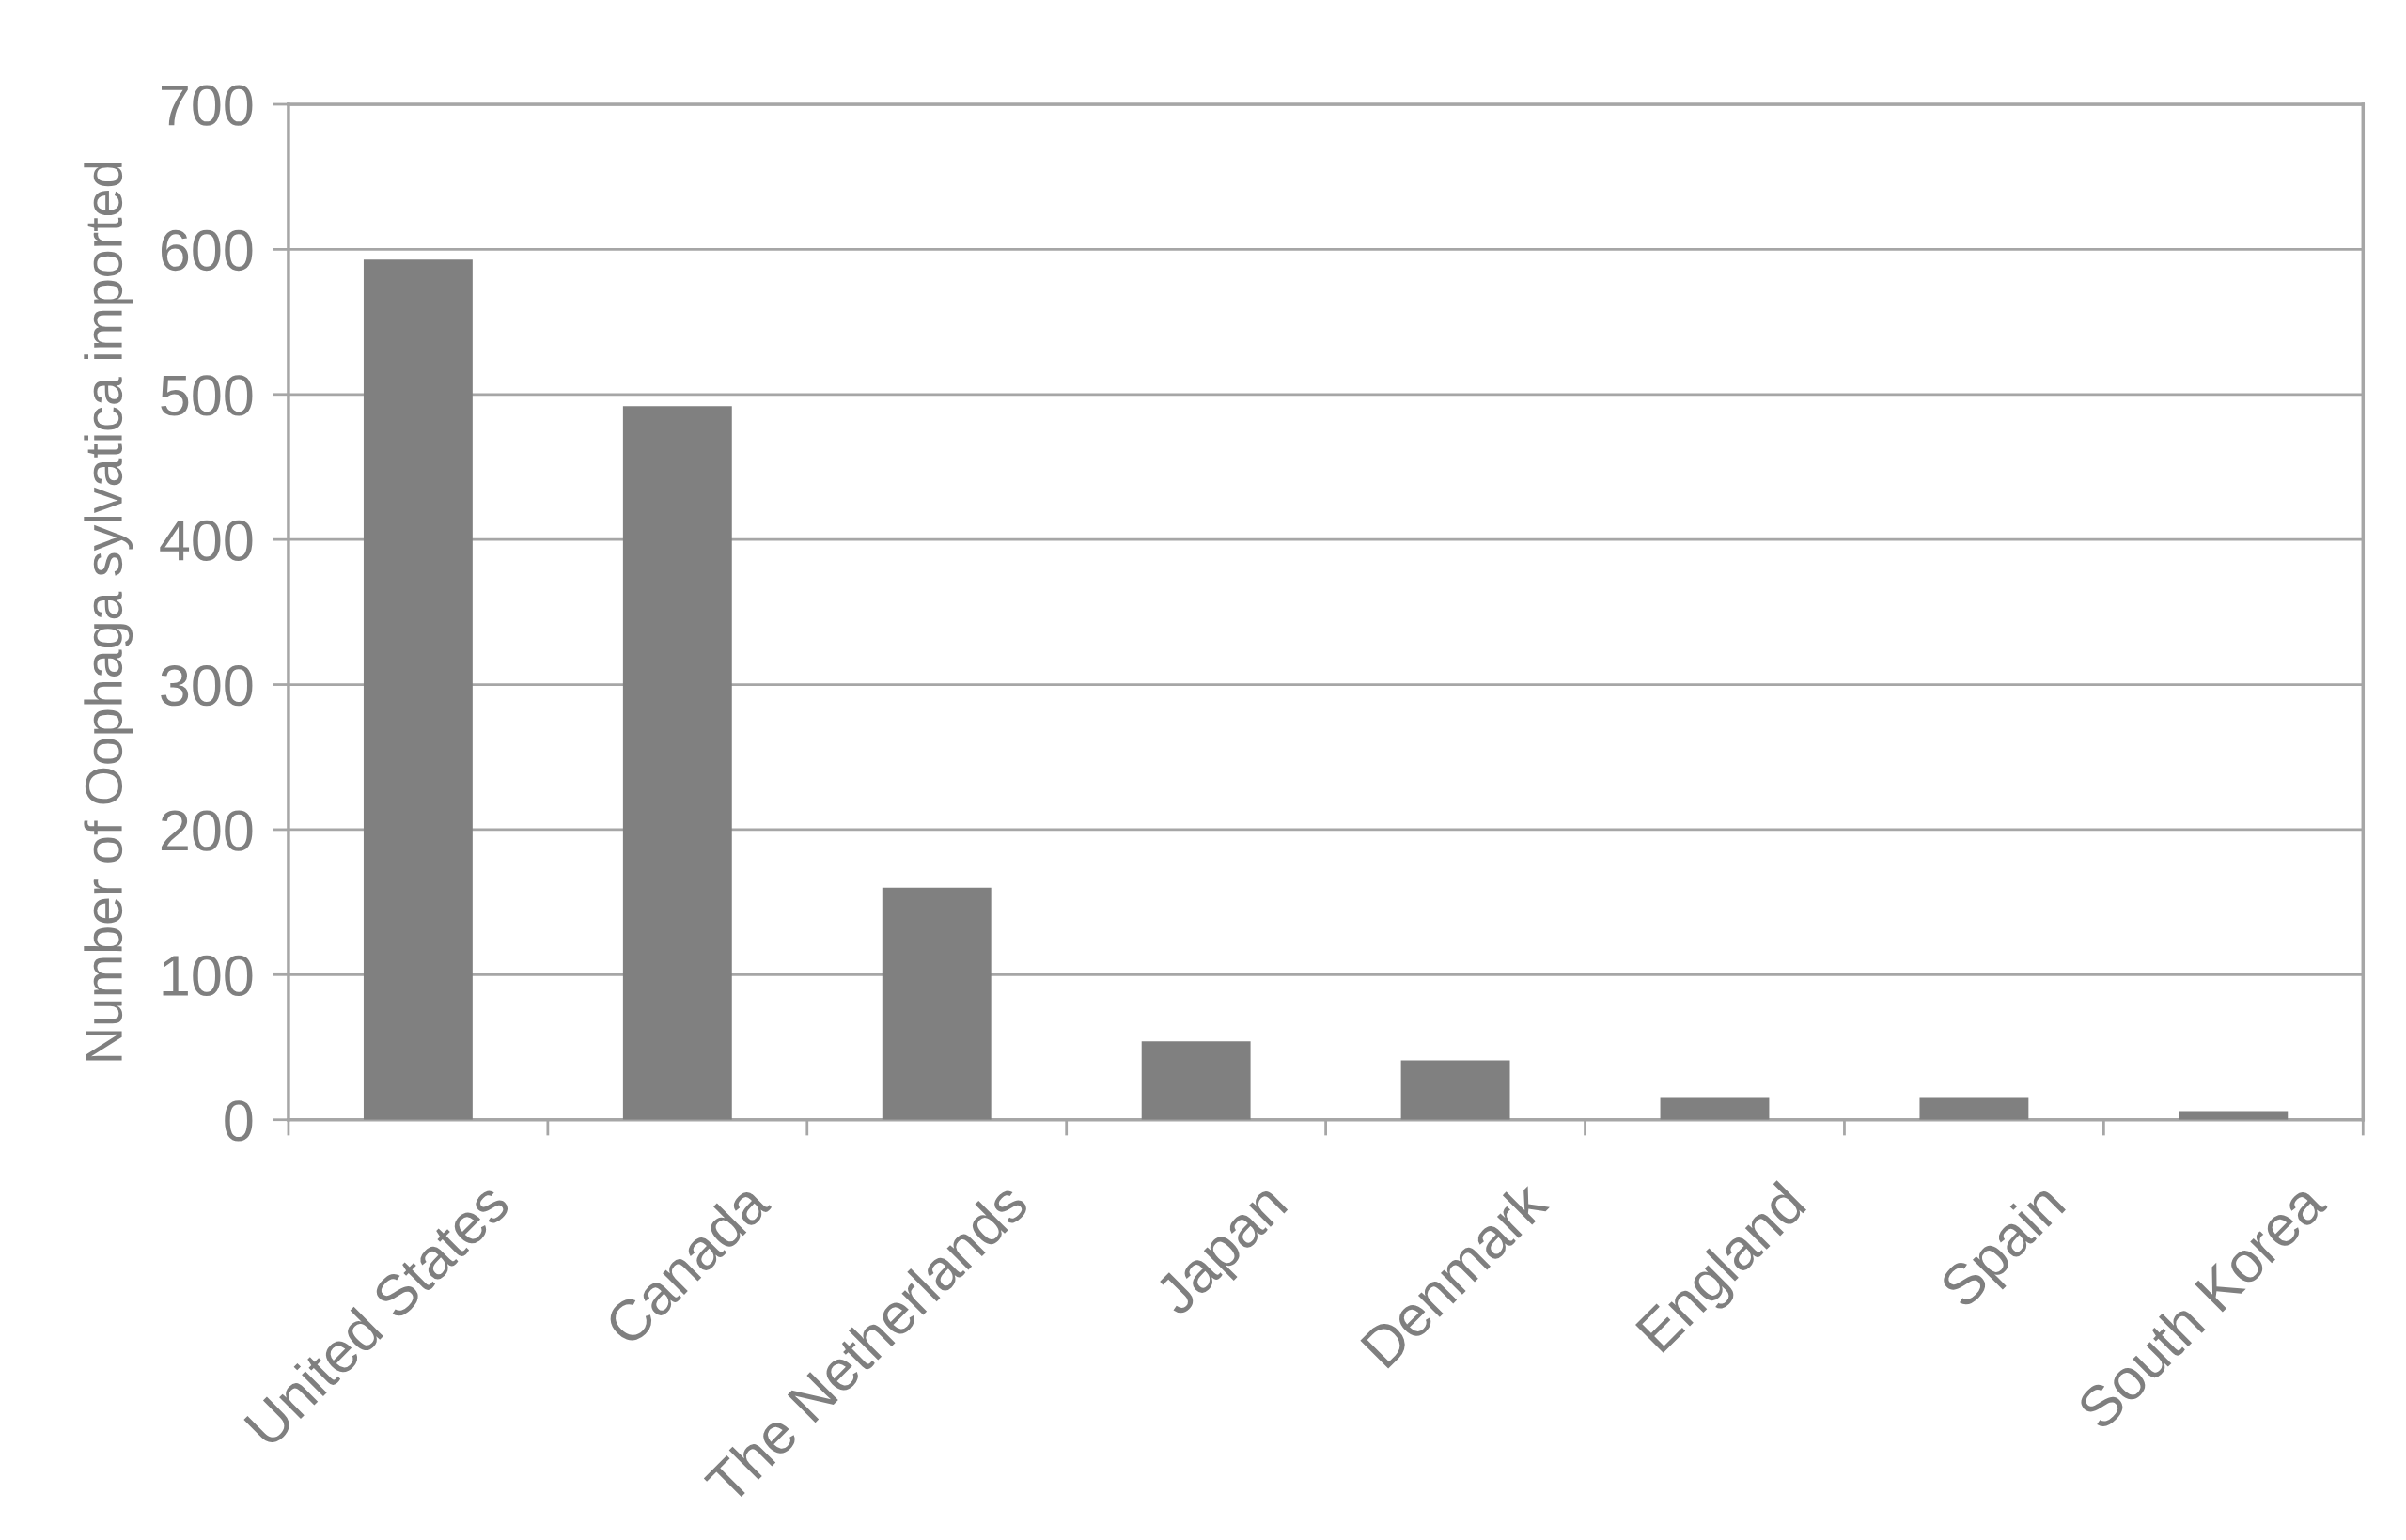 The width and height of the screenshot is (2406, 1540). I want to click on y-tick-label: 0, so click(239, 1121).